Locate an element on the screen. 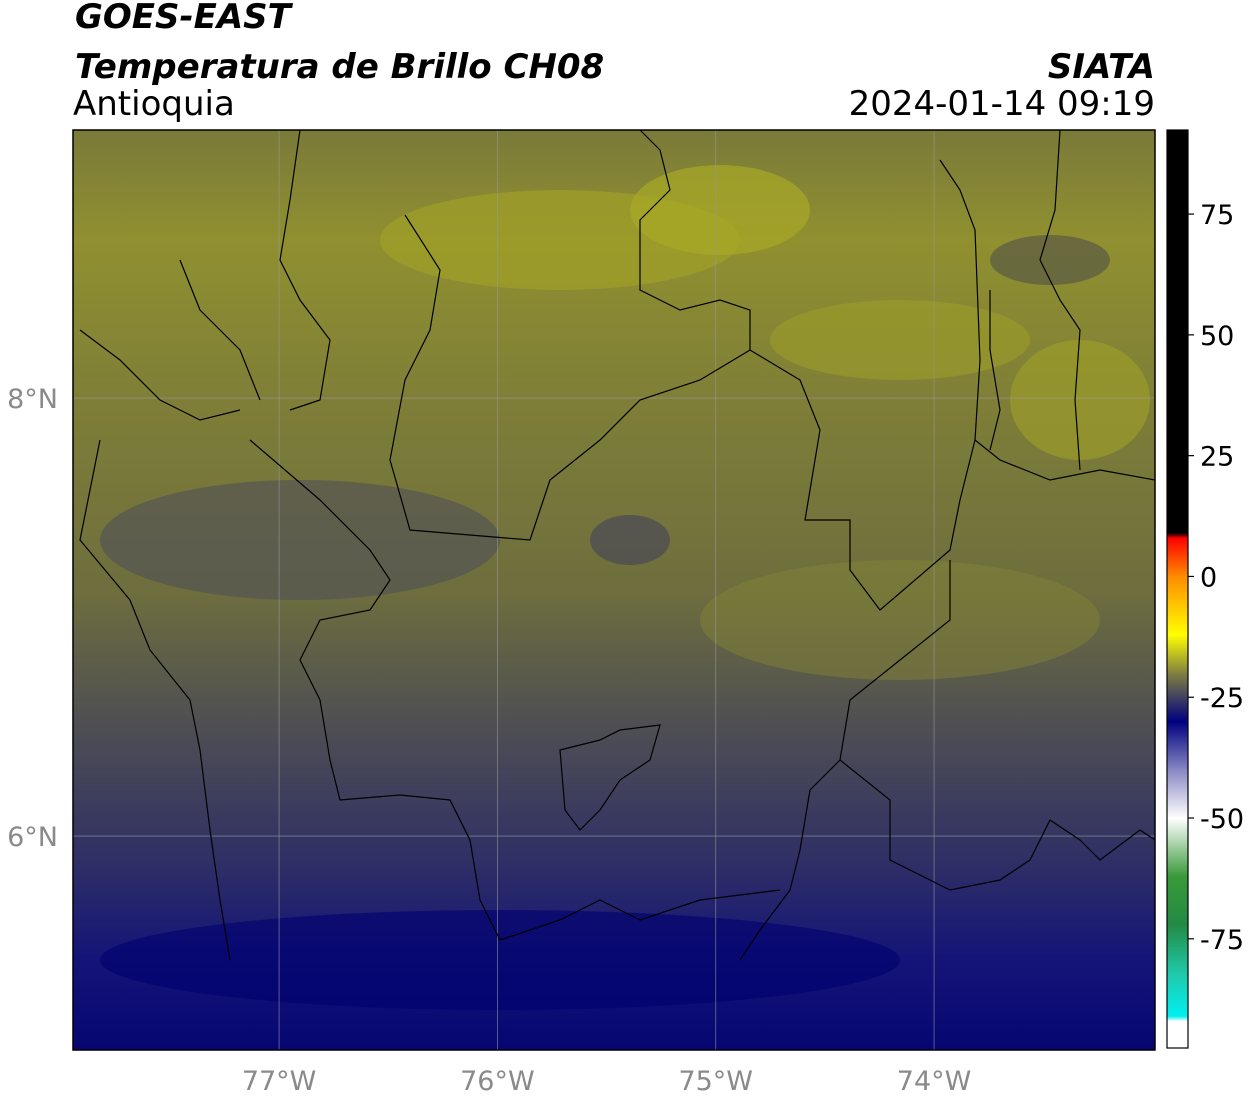 This screenshot has height=1099, width=1252. colorbar-tick-label: 25 is located at coordinates (1217, 457).